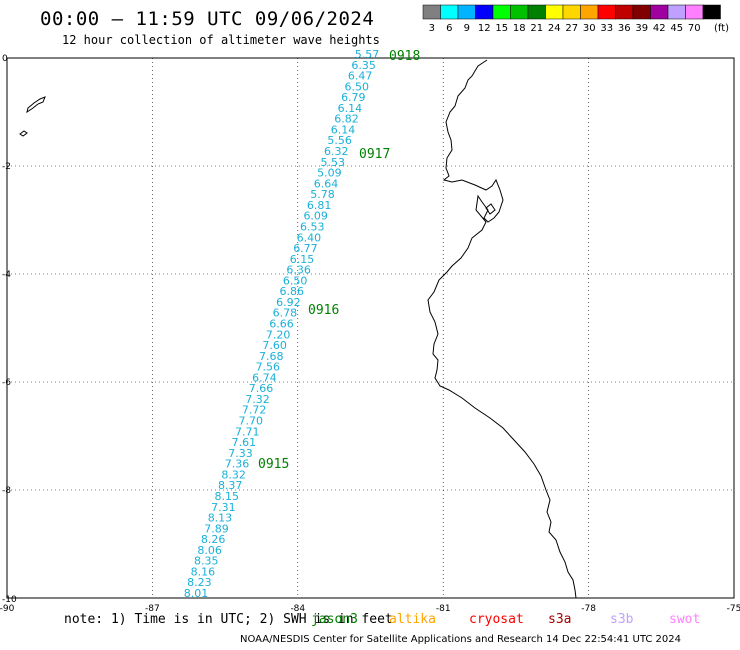  What do you see at coordinates (6, 491) in the screenshot?
I see `y-tick-label: -8` at bounding box center [6, 491].